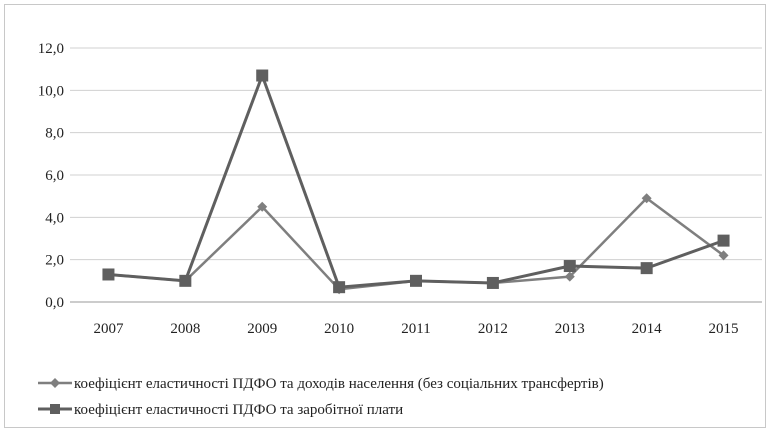  Describe the element at coordinates (185, 329) in the screenshot. I see `x-tick-label: 2008` at that location.